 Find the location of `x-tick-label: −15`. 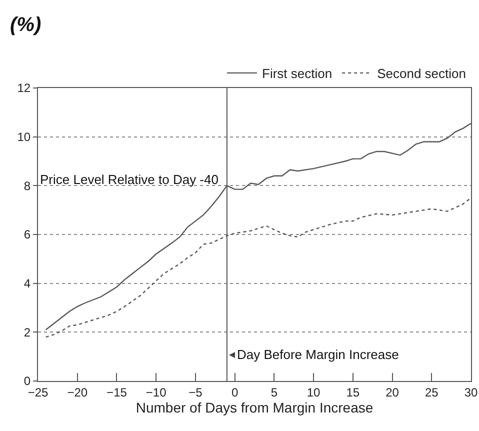

x-tick-label: −15 is located at coordinates (117, 392).